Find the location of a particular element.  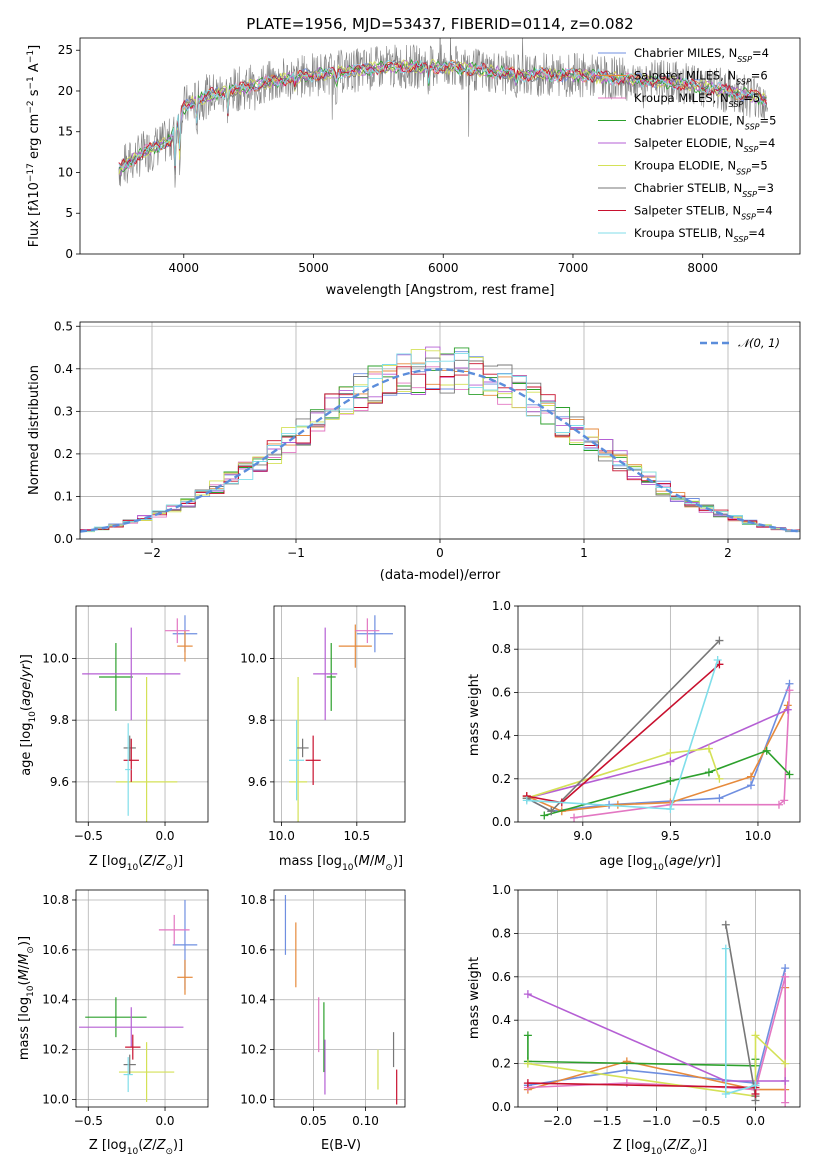

x-tick-label: −1.5 is located at coordinates (606, 1121).